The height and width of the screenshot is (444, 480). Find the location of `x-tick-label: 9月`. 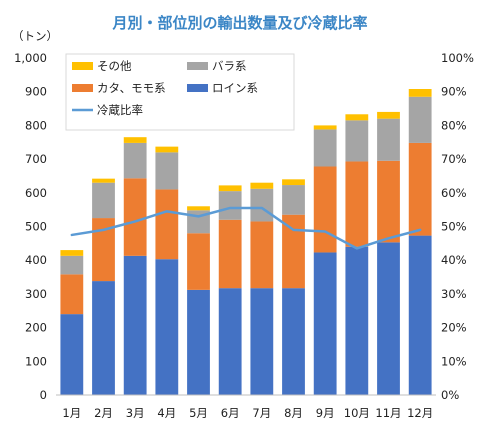

x-tick-label: 9月 is located at coordinates (325, 413).